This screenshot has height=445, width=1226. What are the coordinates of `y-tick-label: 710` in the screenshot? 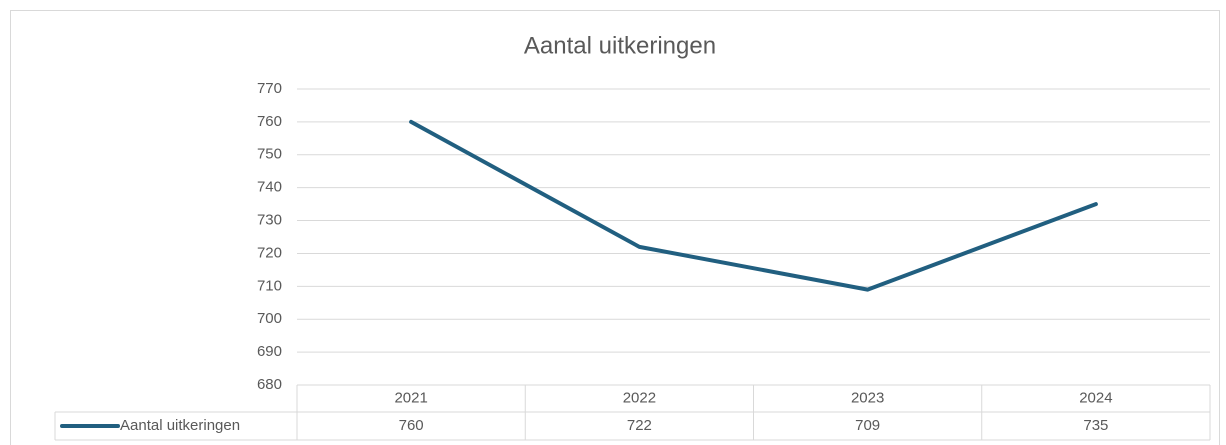 It's located at (269, 285).